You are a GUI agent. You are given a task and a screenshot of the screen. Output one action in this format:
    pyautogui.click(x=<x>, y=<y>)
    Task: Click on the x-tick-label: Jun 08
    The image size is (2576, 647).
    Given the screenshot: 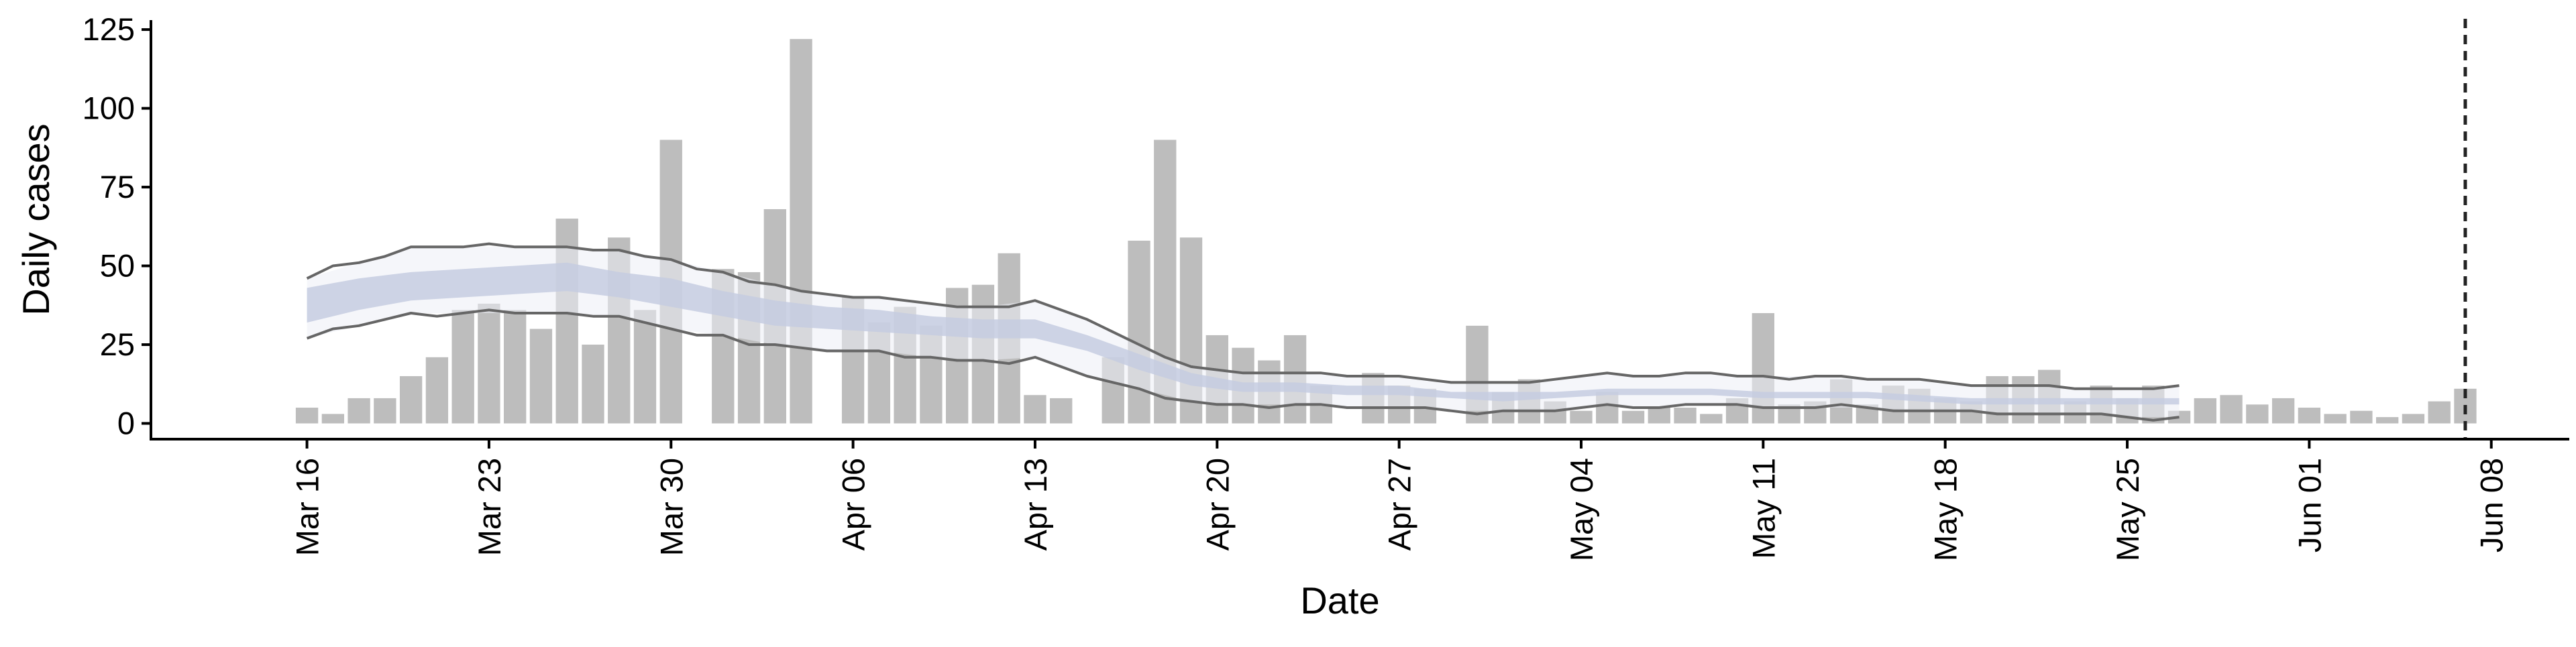 What is the action you would take?
    pyautogui.click(x=2492, y=505)
    